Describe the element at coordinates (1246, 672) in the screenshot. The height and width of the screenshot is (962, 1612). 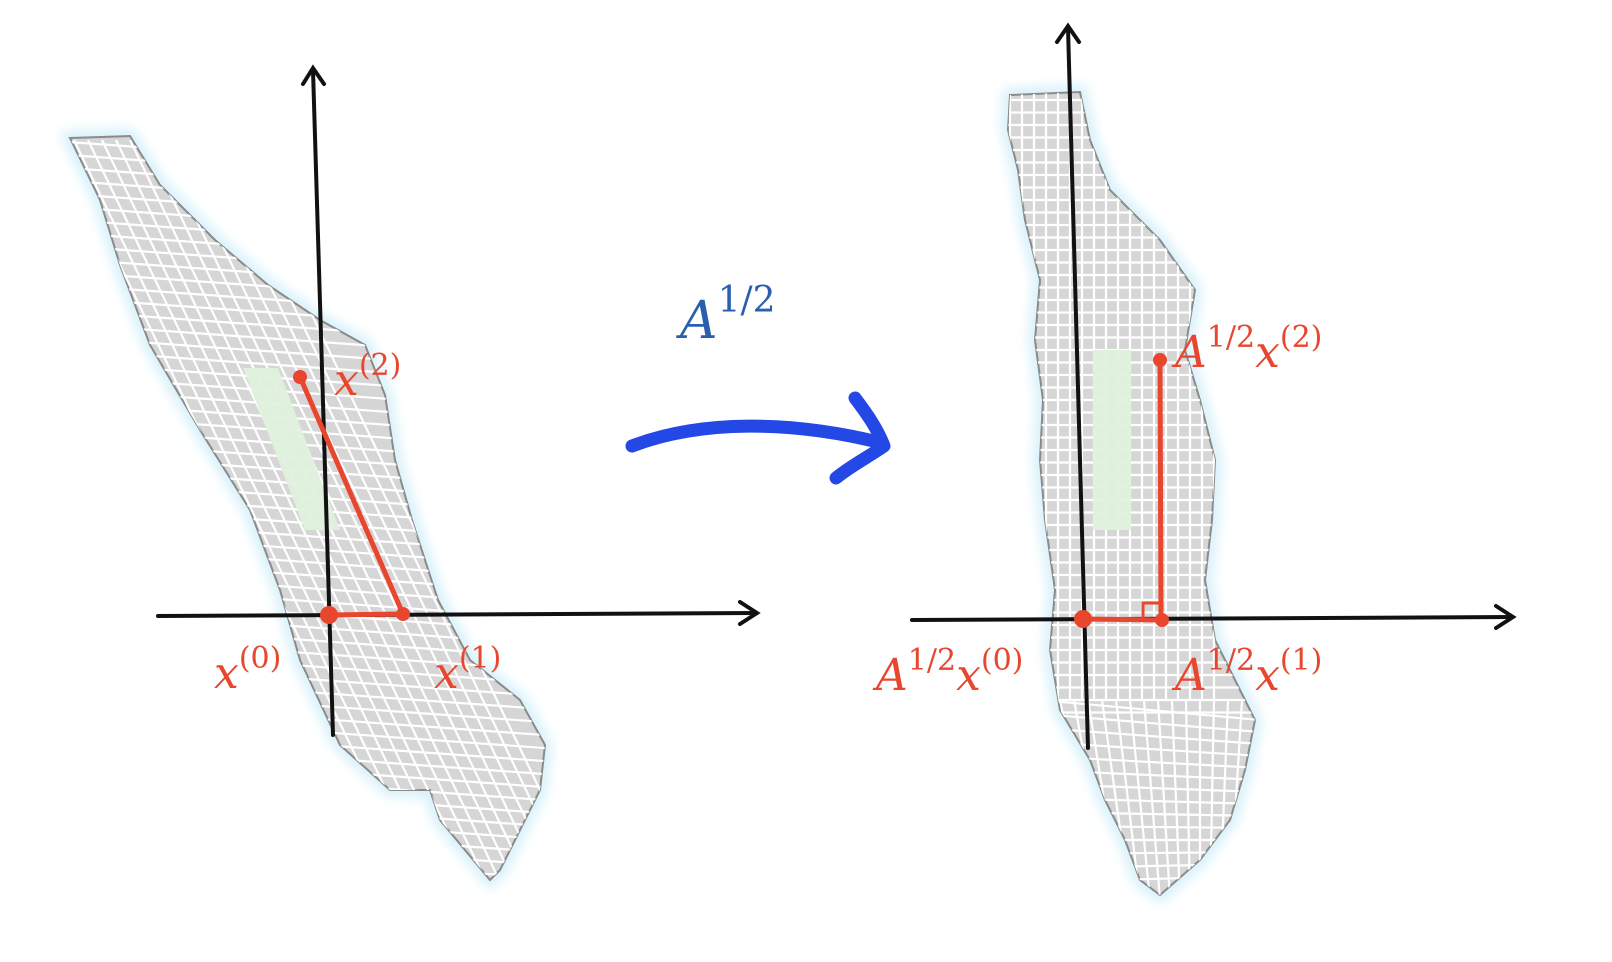
I see `label-a-x1: A1/2x(1)` at that location.